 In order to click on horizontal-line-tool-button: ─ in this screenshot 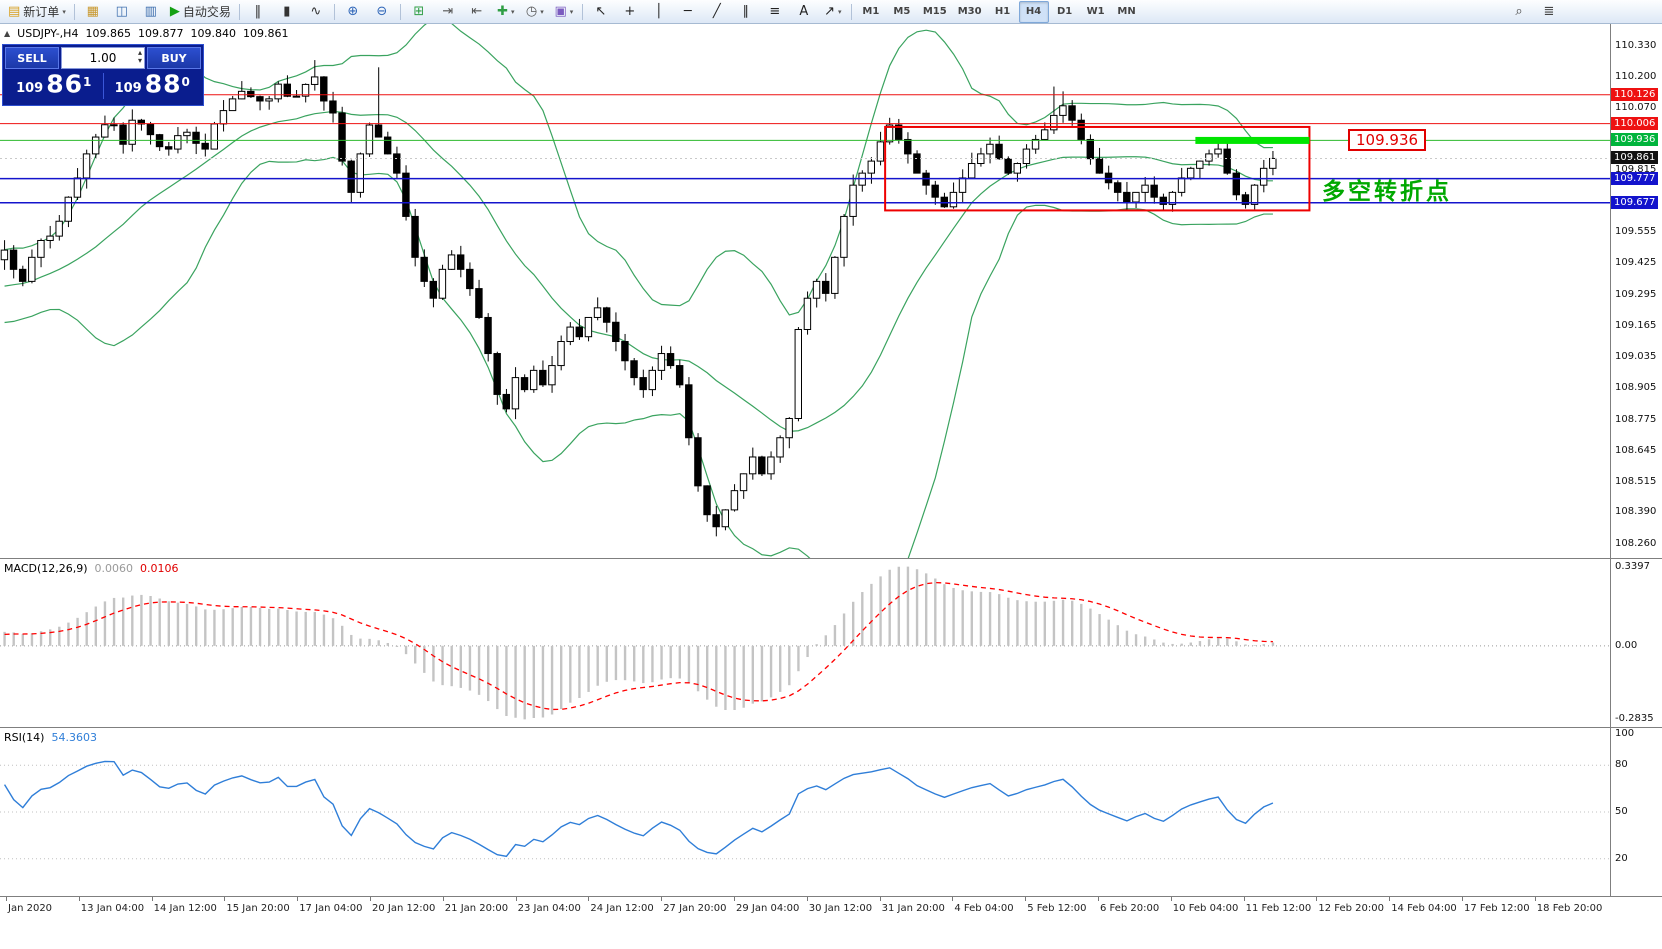, I will do `click(688, 12)`.